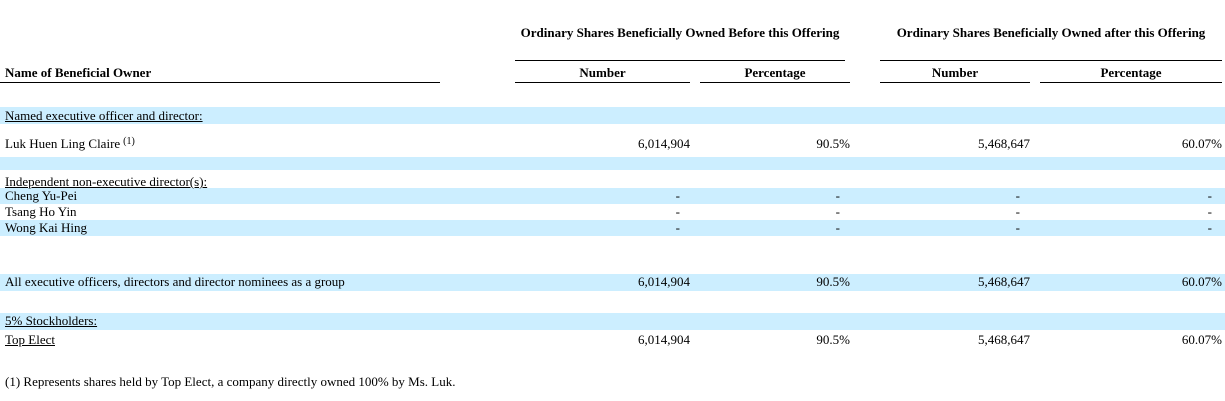  What do you see at coordinates (41, 195) in the screenshot?
I see `owner-name: Cheng Yu-Pei` at bounding box center [41, 195].